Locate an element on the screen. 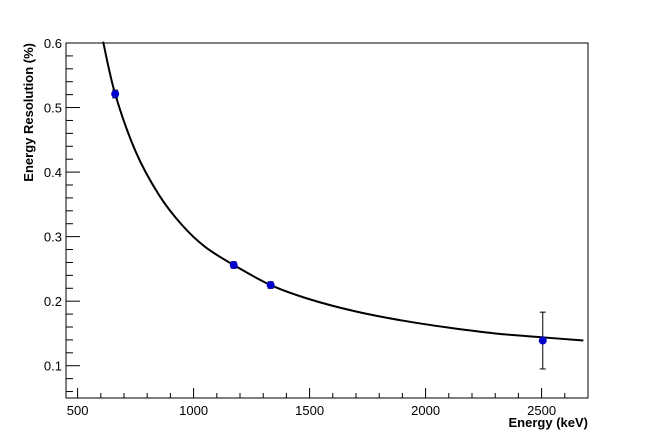  y-tick-label: 0.3 is located at coordinates (53, 237).